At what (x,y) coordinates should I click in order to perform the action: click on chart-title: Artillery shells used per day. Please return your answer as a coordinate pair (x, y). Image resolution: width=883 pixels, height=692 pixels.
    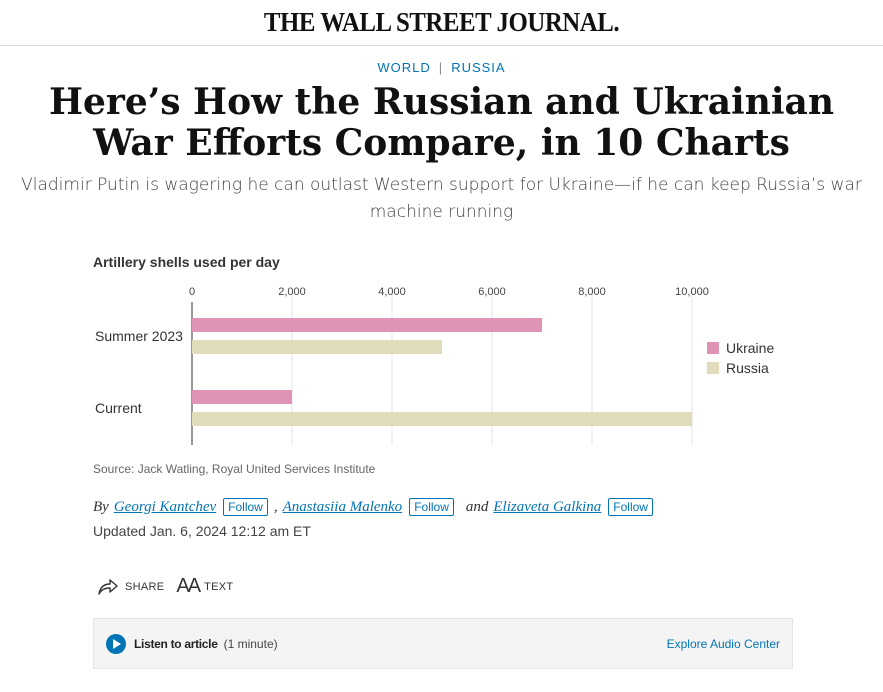
    Looking at the image, I should click on (186, 262).